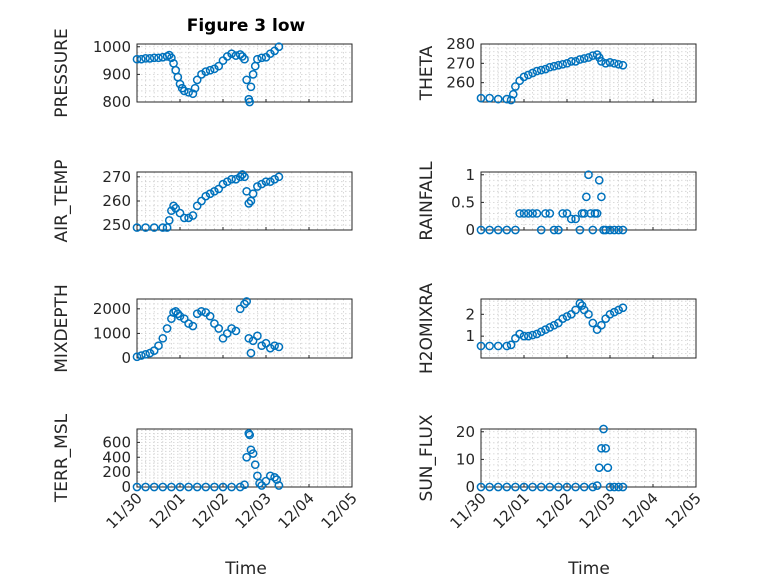 The width and height of the screenshot is (778, 583). Describe the element at coordinates (116, 201) in the screenshot. I see `y-tick-label: 260` at that location.